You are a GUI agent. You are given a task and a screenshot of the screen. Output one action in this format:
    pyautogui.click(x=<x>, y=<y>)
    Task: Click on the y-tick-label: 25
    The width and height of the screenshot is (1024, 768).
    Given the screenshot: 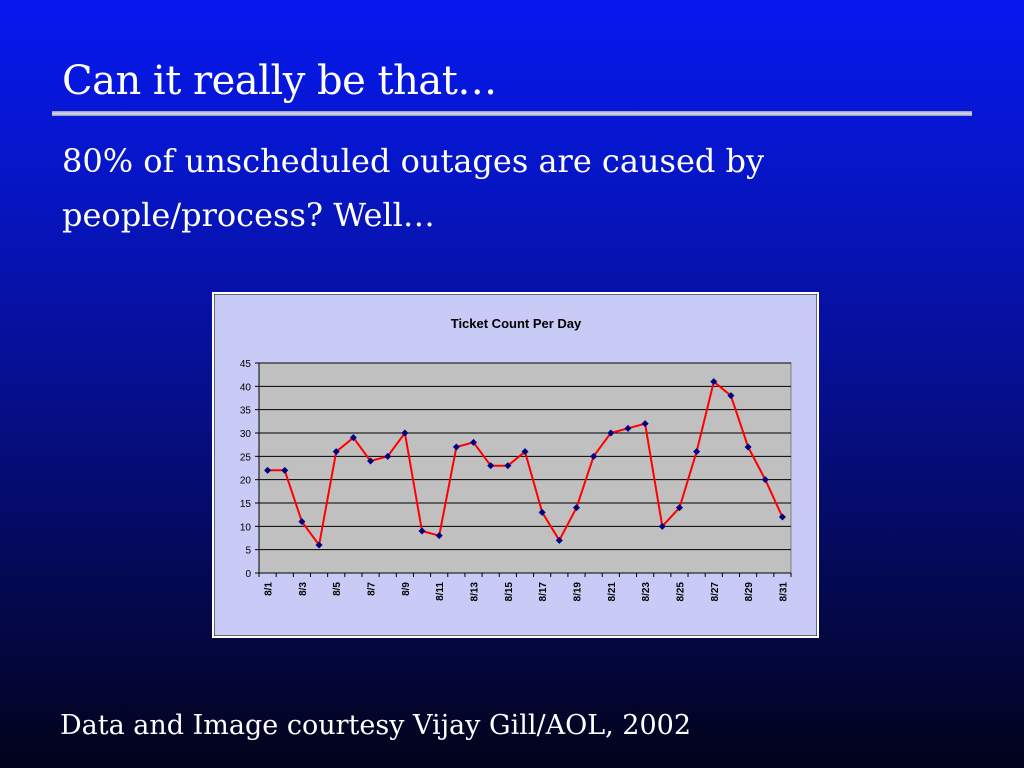 What is the action you would take?
    pyautogui.click(x=246, y=457)
    